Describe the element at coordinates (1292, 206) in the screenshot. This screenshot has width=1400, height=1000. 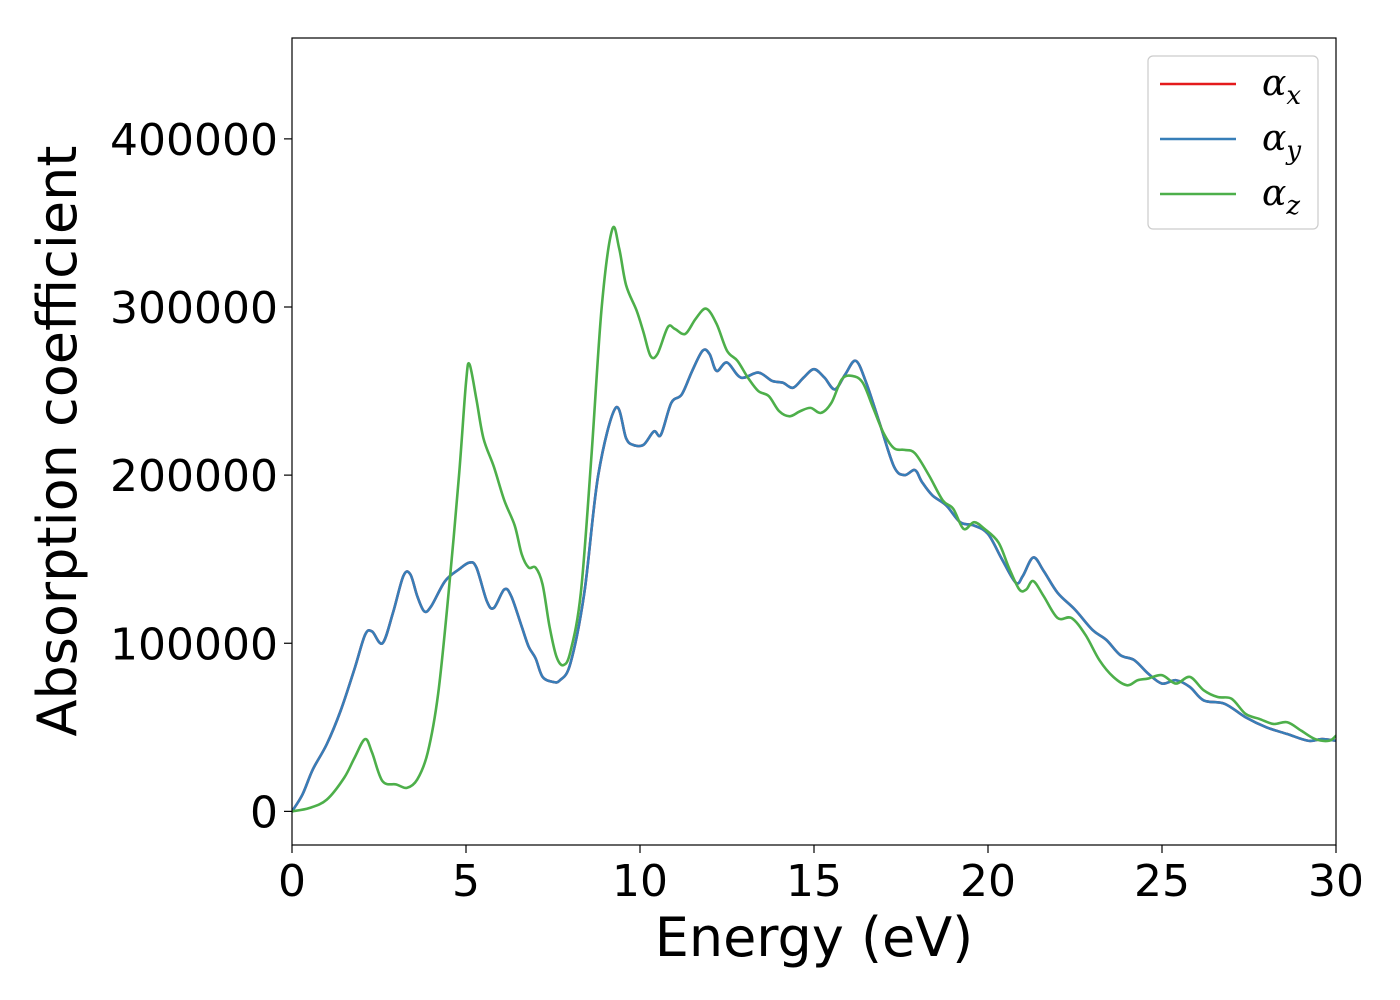
I see `legend-label-subscript: z` at that location.